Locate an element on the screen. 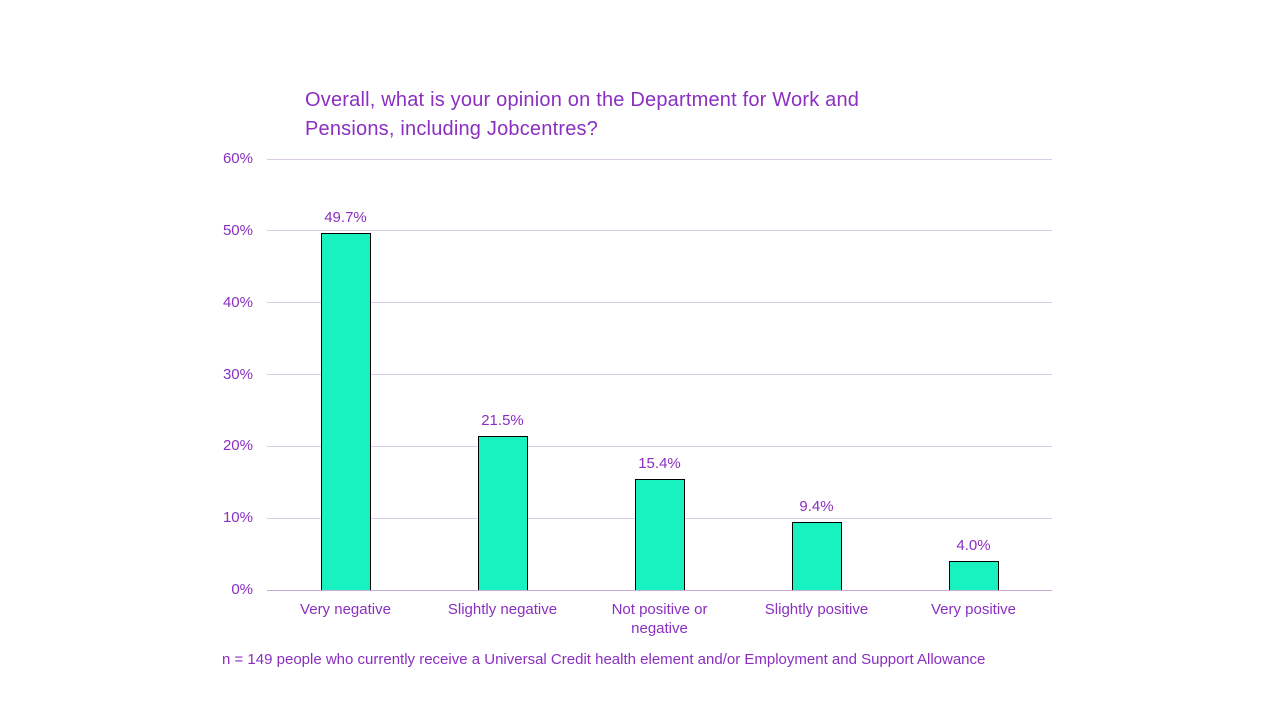 The image size is (1280, 720). chart-title-line-2: Pensions, including Jobcentres? is located at coordinates (452, 129).